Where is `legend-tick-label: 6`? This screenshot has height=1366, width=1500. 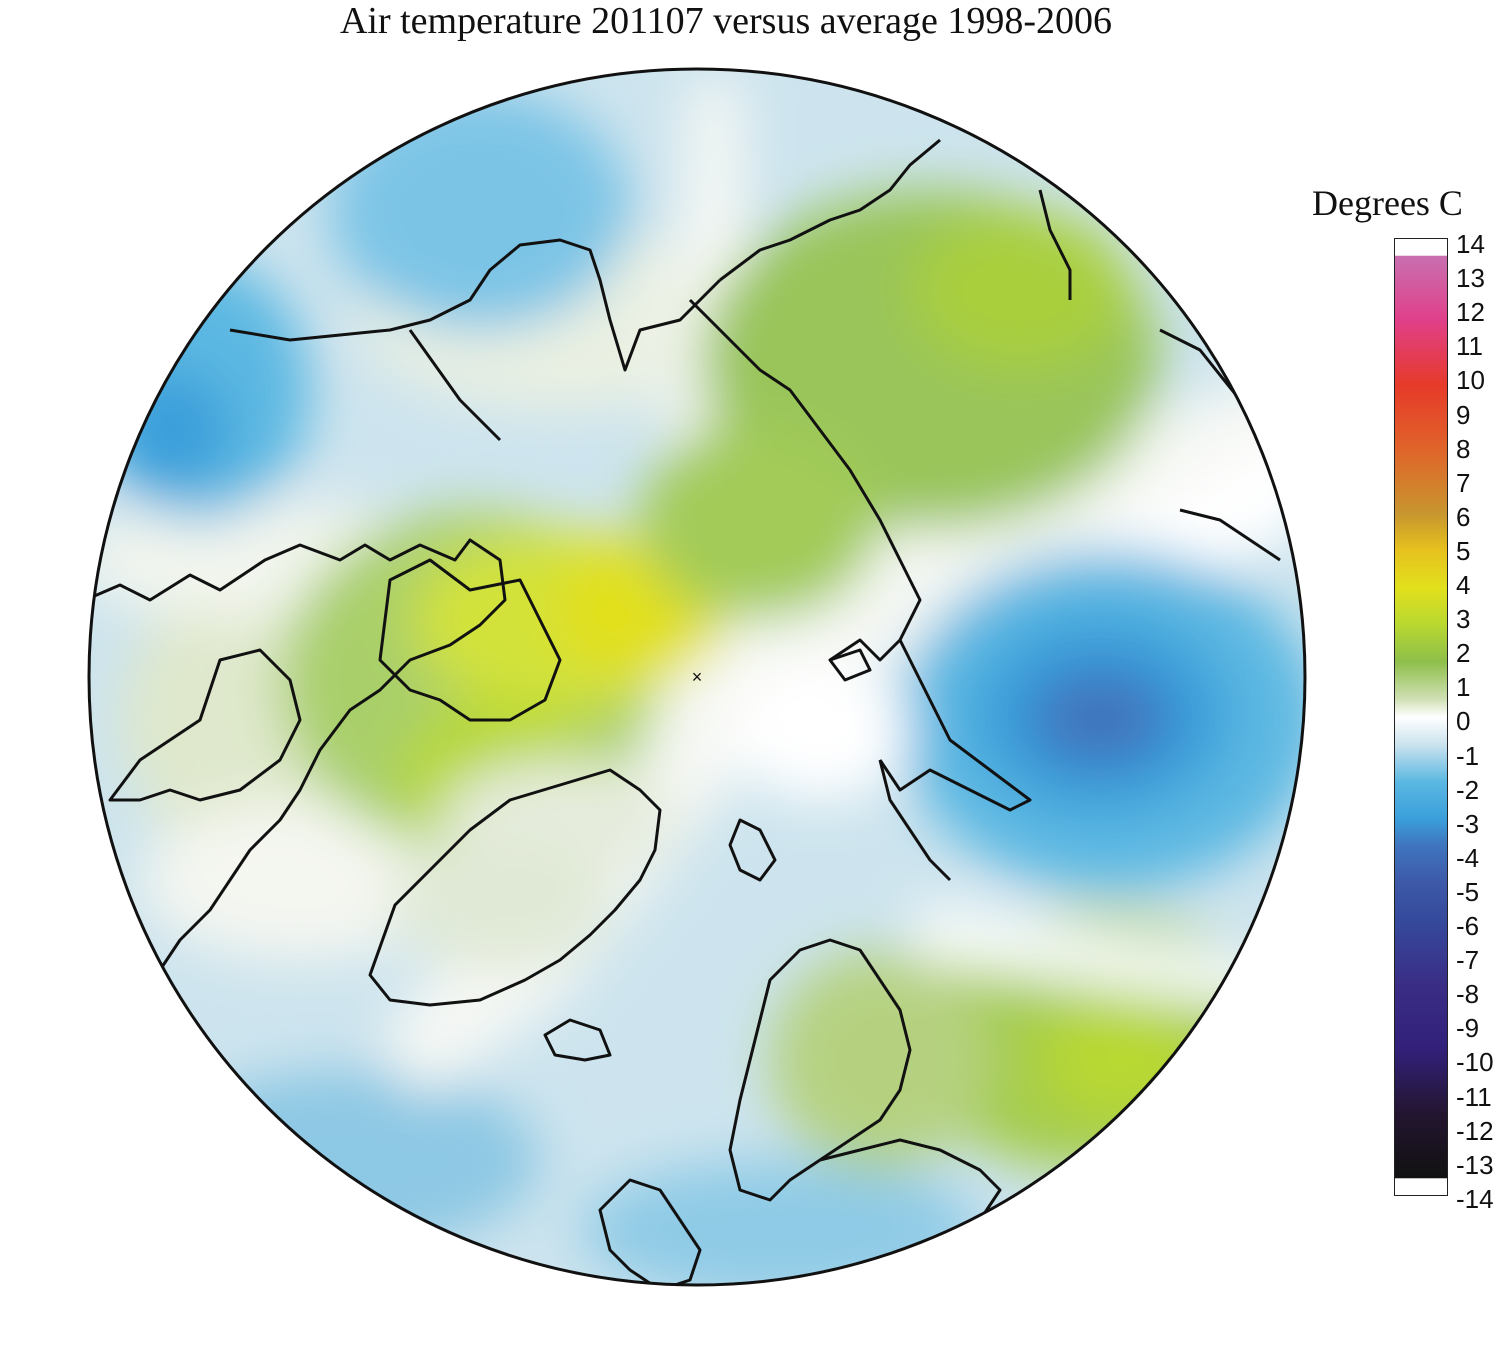 legend-tick-label: 6 is located at coordinates (1463, 516).